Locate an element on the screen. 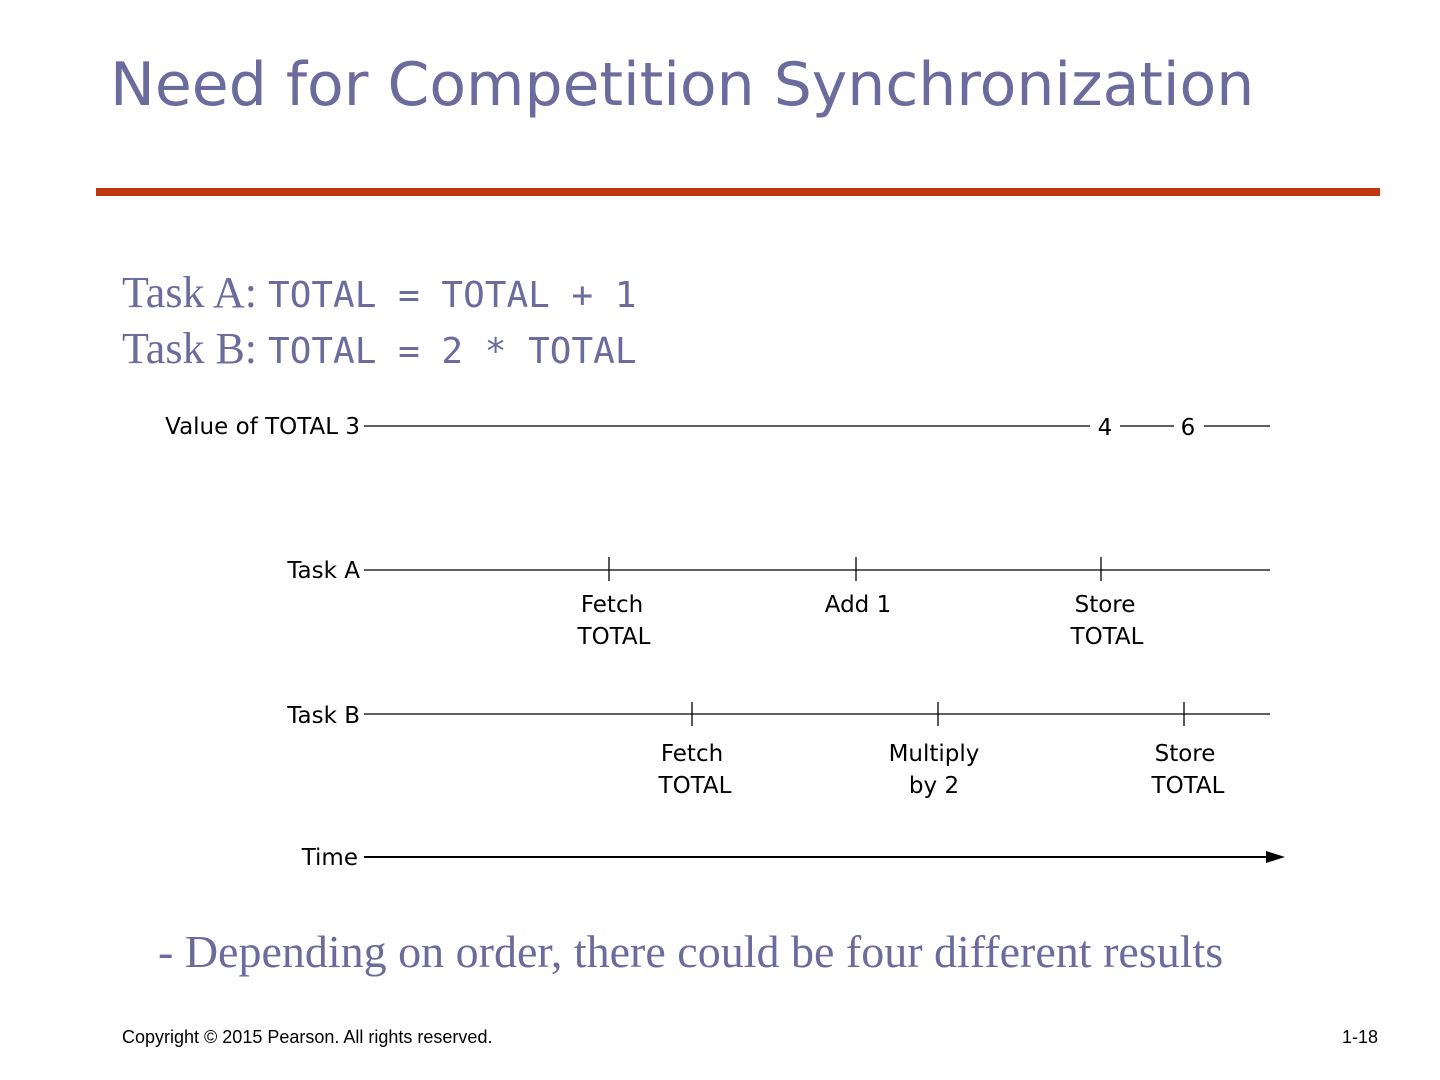 The width and height of the screenshot is (1440, 1080). time-axis-label: Time is located at coordinates (329, 858).